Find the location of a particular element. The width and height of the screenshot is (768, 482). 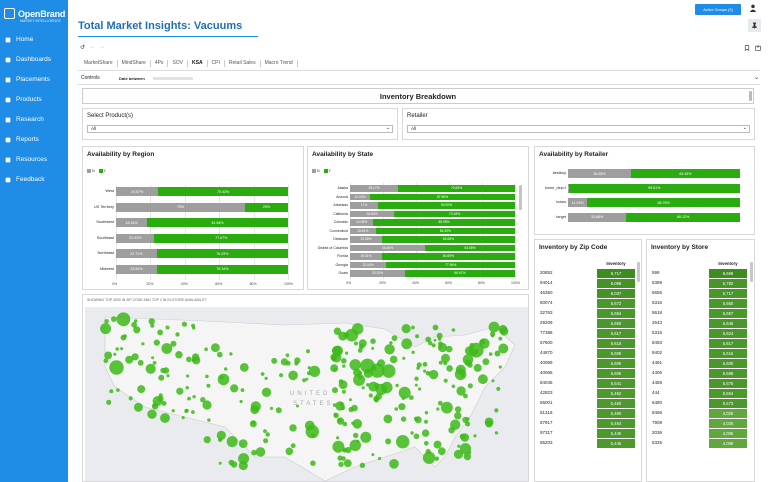

table-row: 20852 6,717 is located at coordinates (588, 273).